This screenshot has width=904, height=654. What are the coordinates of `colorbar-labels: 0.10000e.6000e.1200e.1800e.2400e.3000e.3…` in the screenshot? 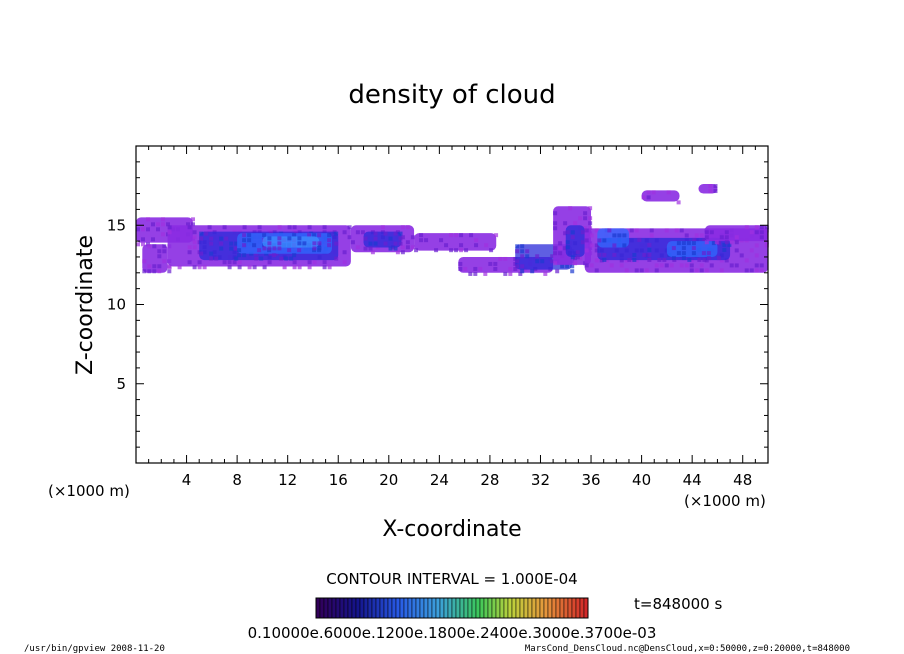 It's located at (452, 633).